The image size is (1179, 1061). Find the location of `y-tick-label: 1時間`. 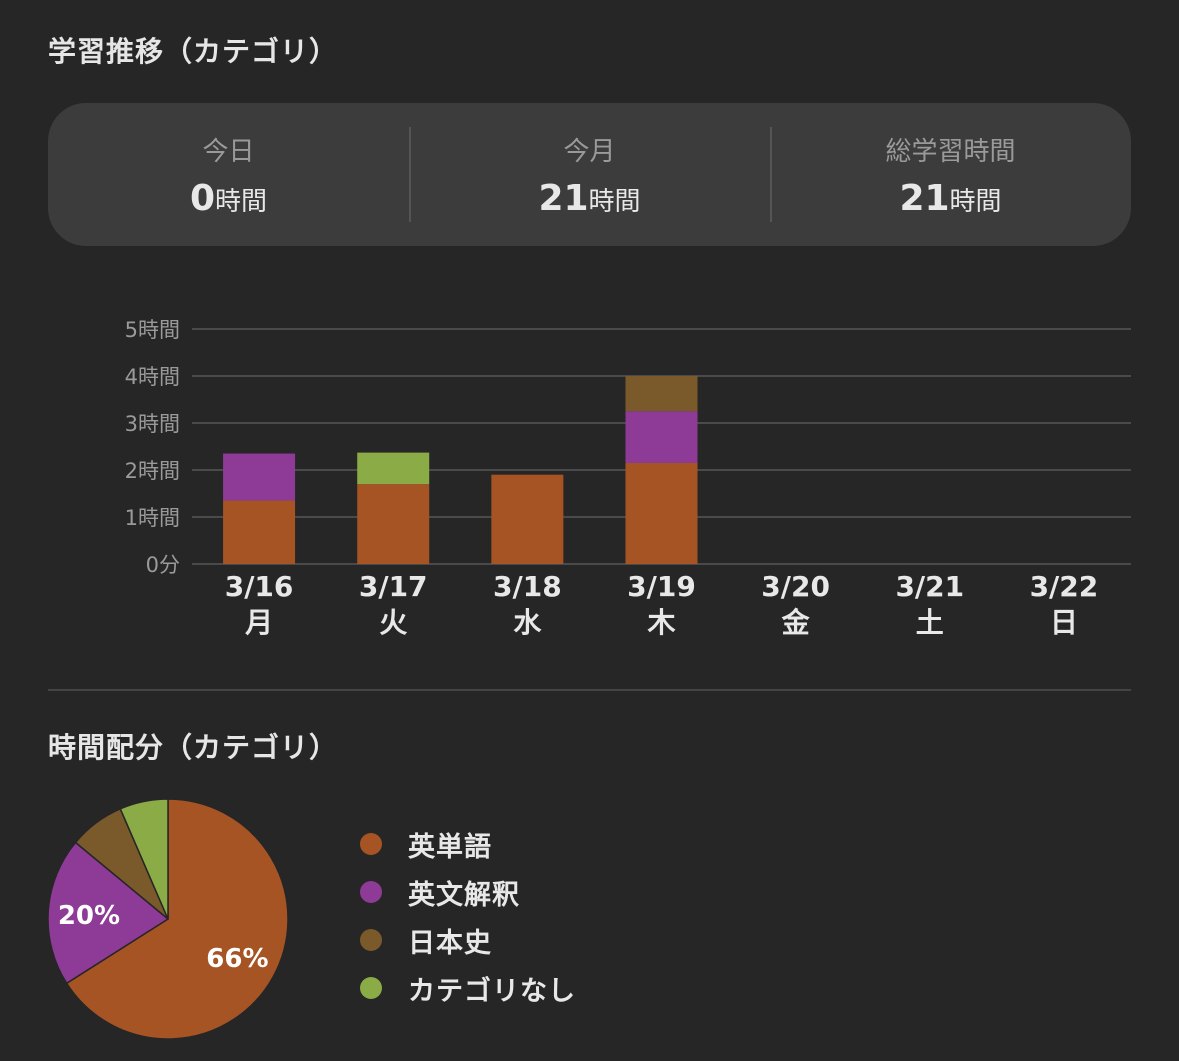

y-tick-label: 1時間 is located at coordinates (152, 518).